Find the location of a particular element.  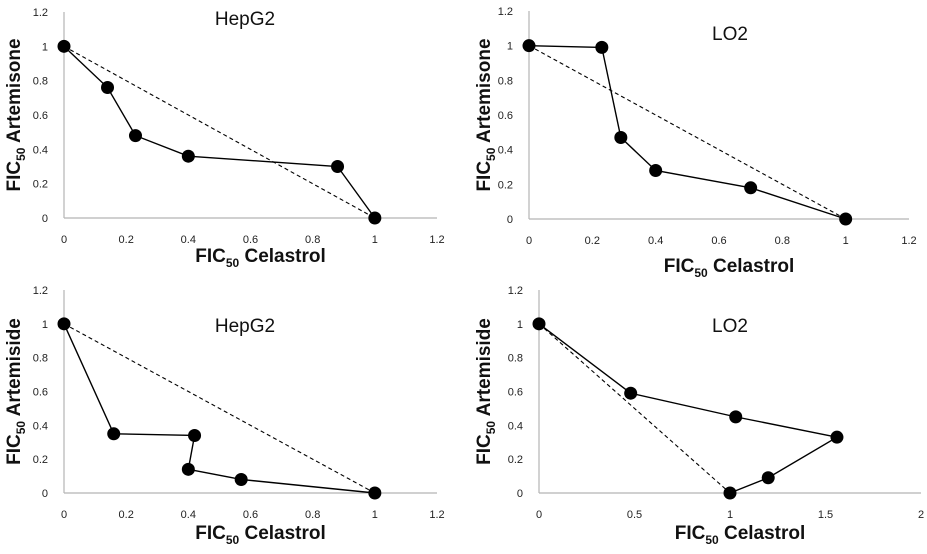

x-tick-label: 0.5 is located at coordinates (634, 515).